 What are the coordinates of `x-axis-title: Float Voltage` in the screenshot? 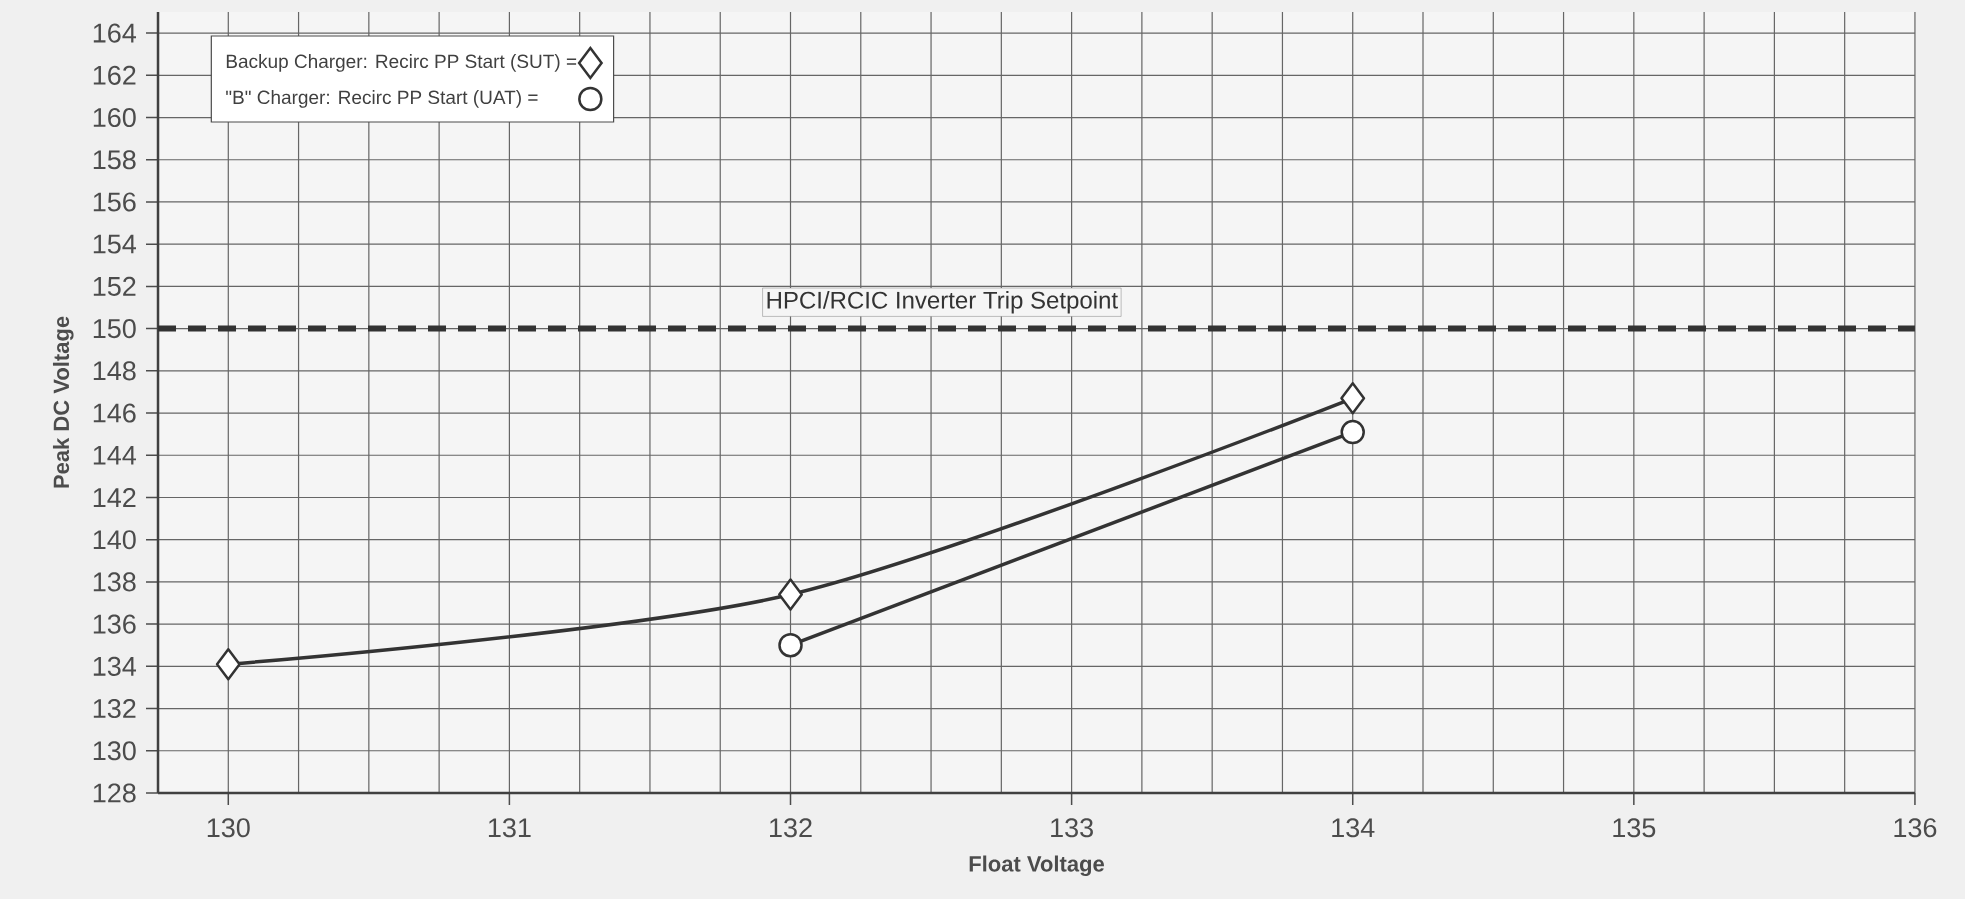 It's located at (1036, 866).